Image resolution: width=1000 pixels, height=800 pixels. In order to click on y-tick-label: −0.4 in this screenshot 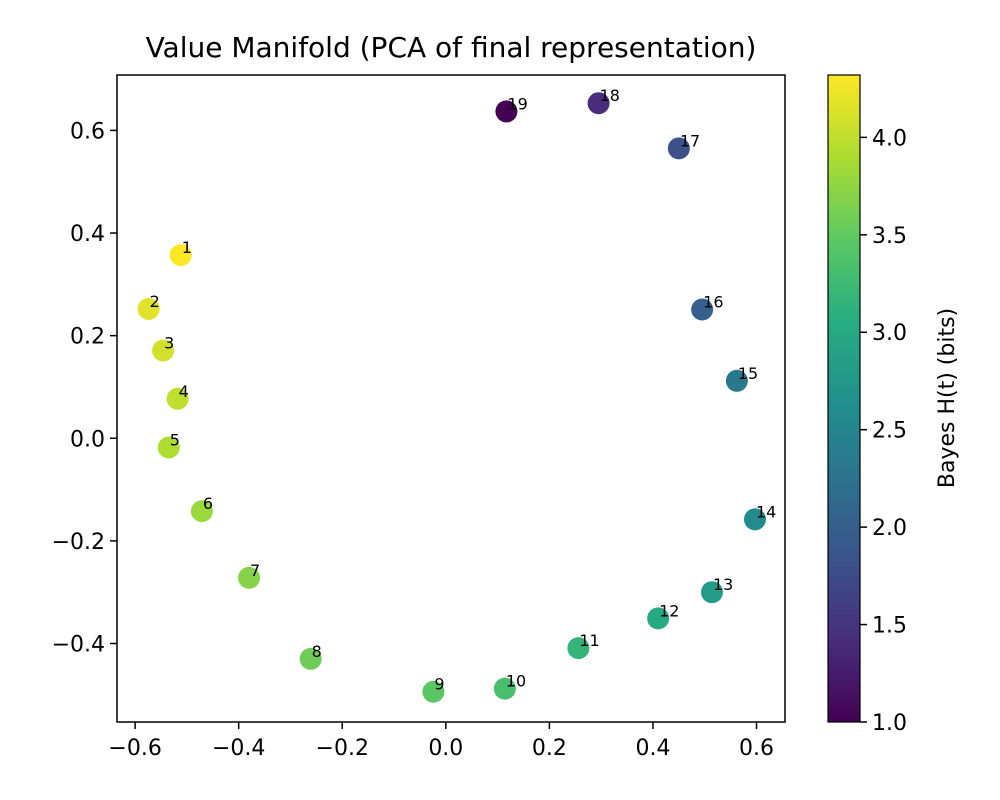, I will do `click(78, 644)`.